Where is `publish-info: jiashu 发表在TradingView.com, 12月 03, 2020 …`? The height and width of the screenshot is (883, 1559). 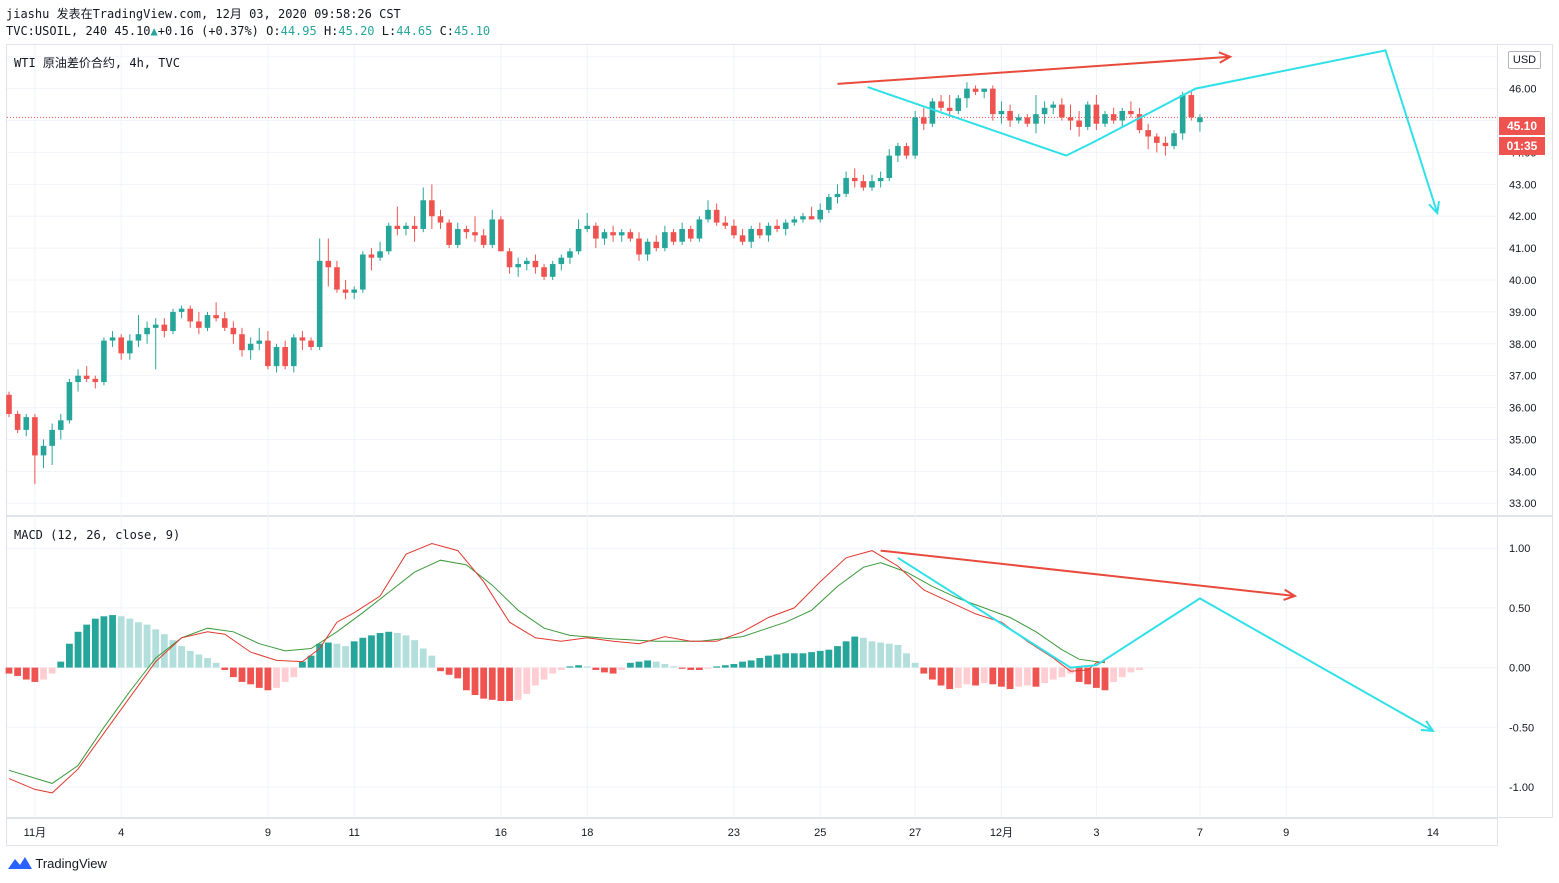 publish-info: jiashu 发表在TradingView.com, 12月 03, 2020 … is located at coordinates (203, 14).